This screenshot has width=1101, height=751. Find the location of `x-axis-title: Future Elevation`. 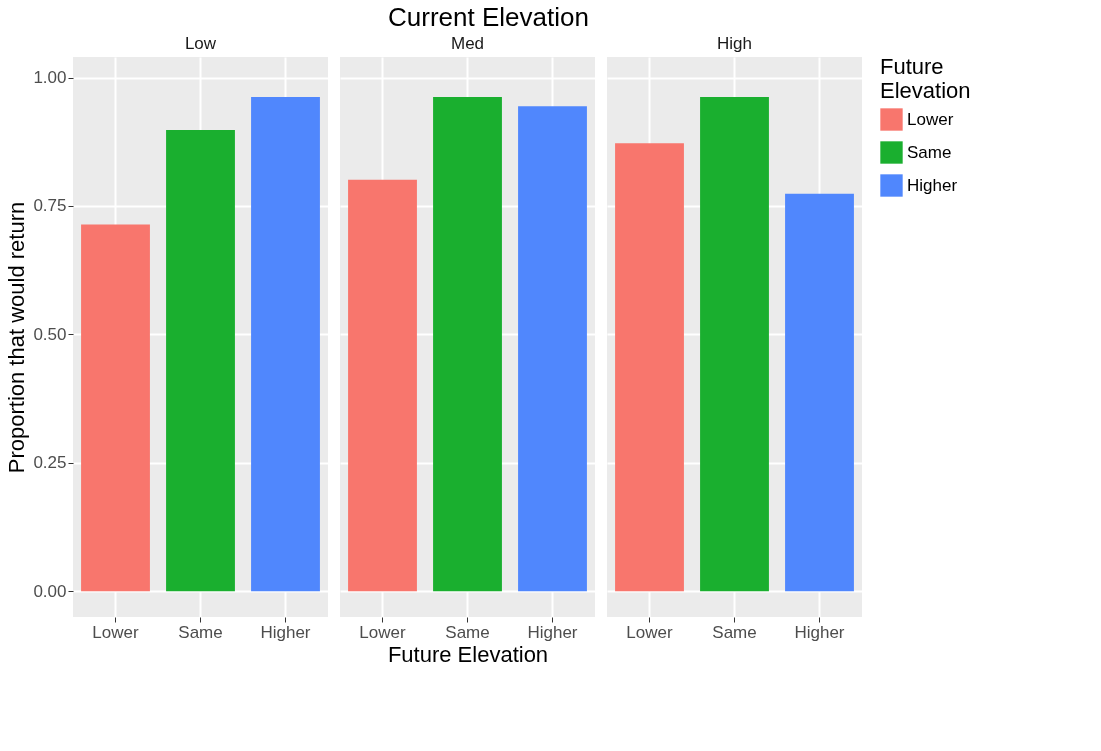

x-axis-title: Future Elevation is located at coordinates (468, 654).